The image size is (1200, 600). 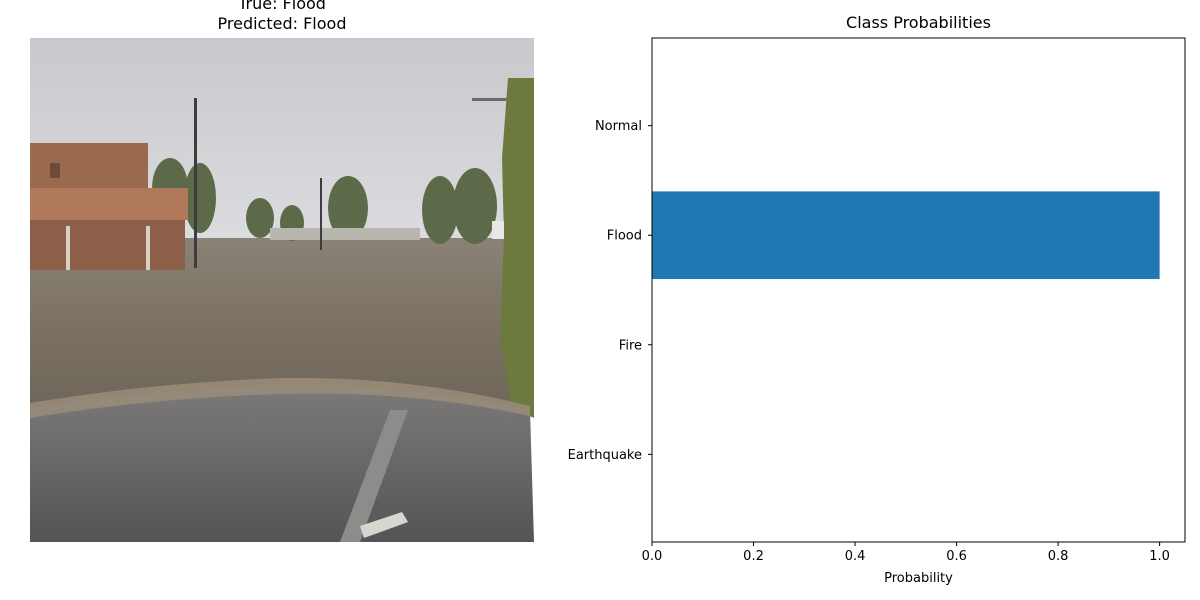 What do you see at coordinates (282, 6) in the screenshot?
I see `true-label: True: Flood` at bounding box center [282, 6].